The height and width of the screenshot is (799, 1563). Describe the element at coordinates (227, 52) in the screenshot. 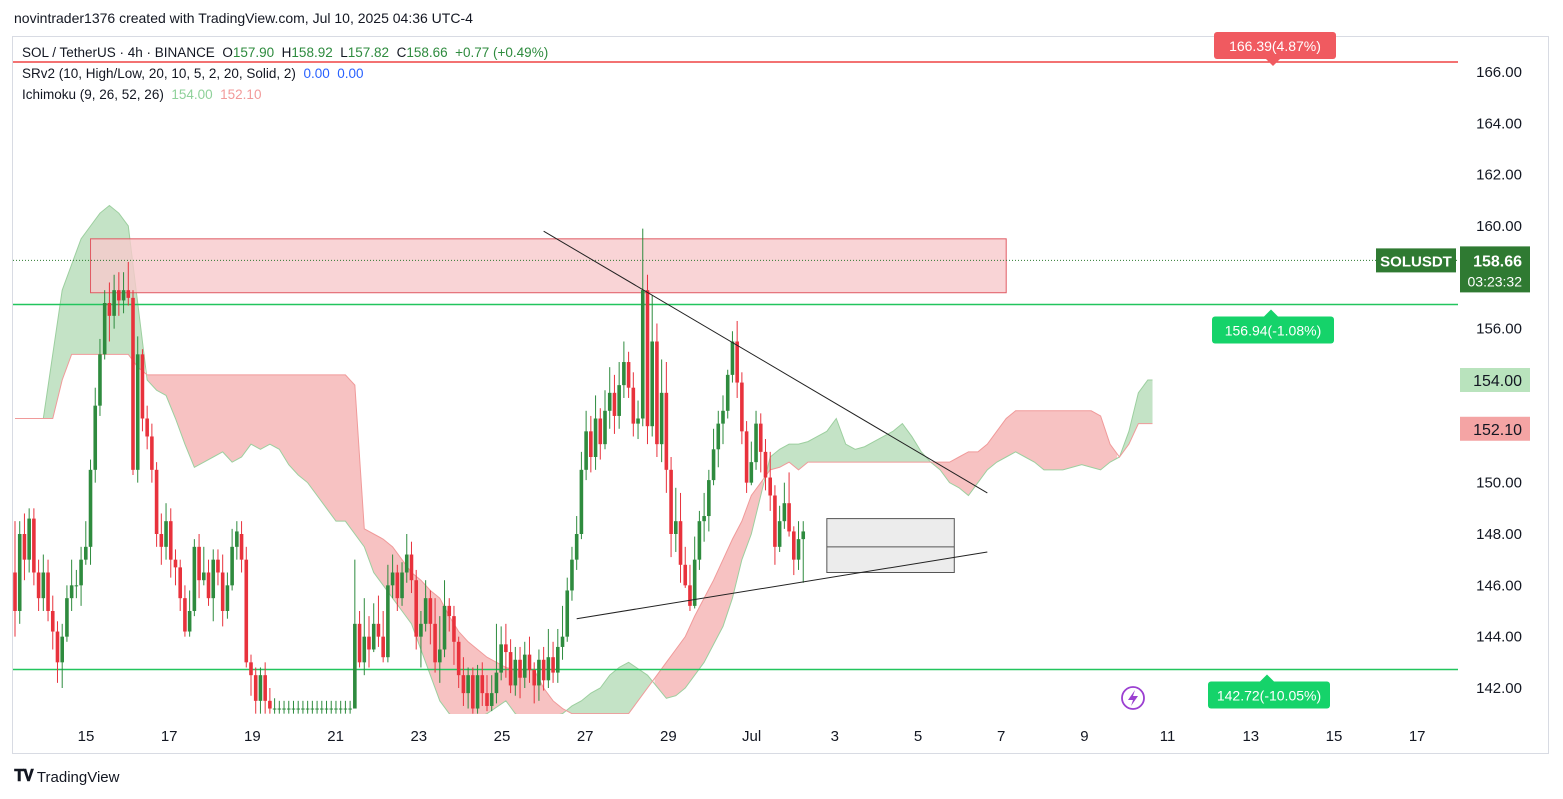

I see `legend-open-label: O` at that location.